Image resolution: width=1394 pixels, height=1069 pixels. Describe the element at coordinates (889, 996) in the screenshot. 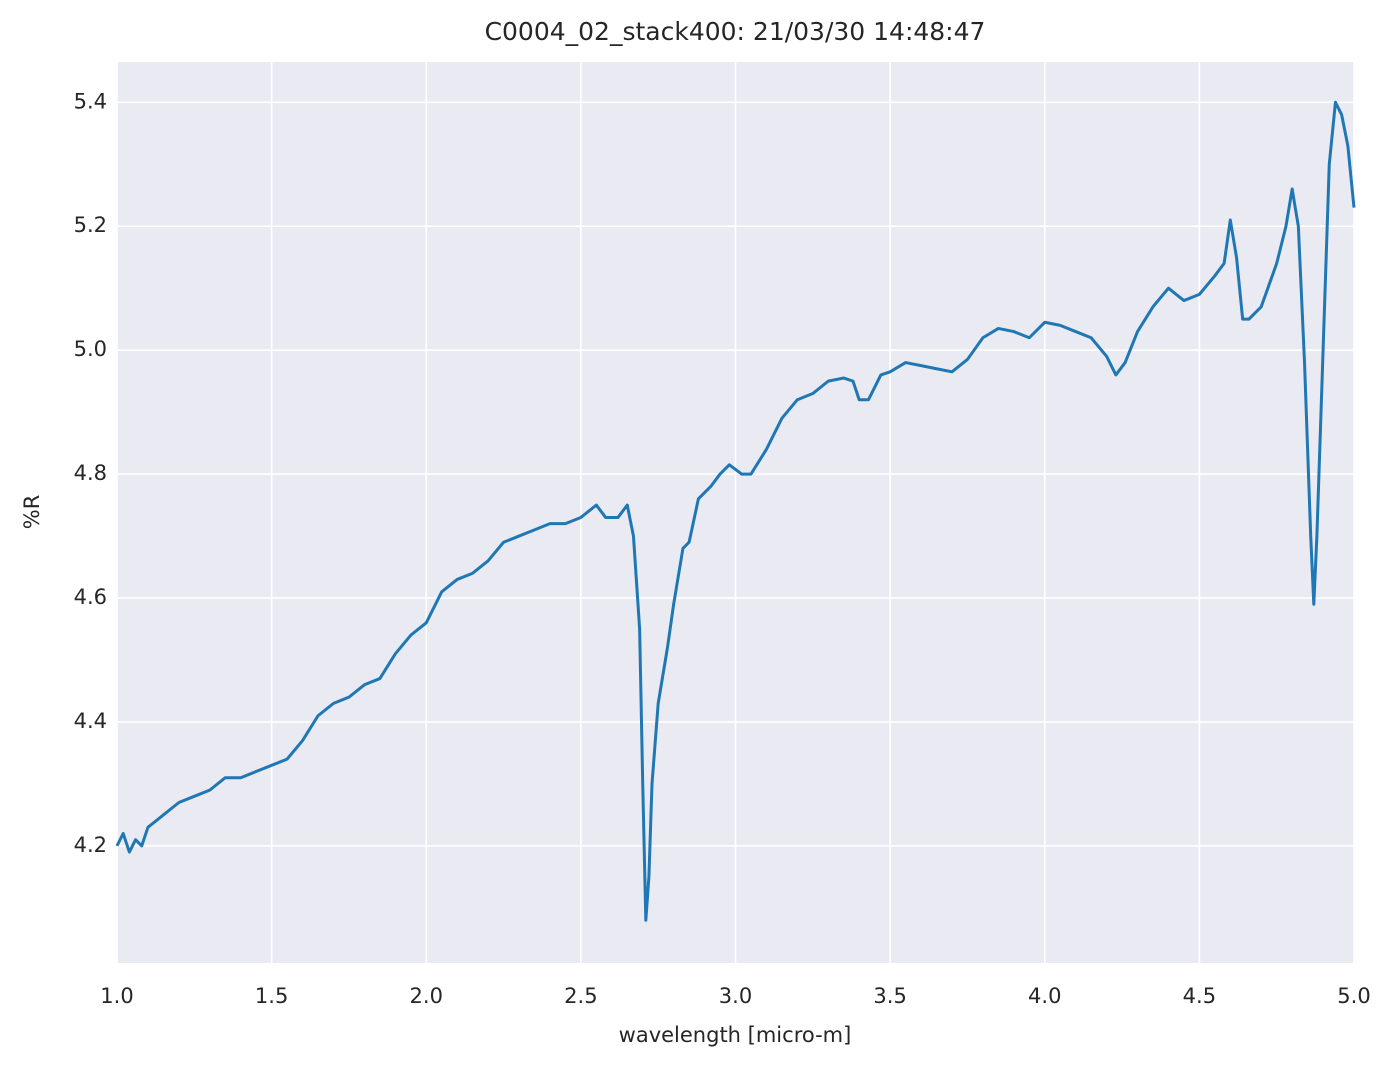

I see `x-tick-label: 3.5` at that location.